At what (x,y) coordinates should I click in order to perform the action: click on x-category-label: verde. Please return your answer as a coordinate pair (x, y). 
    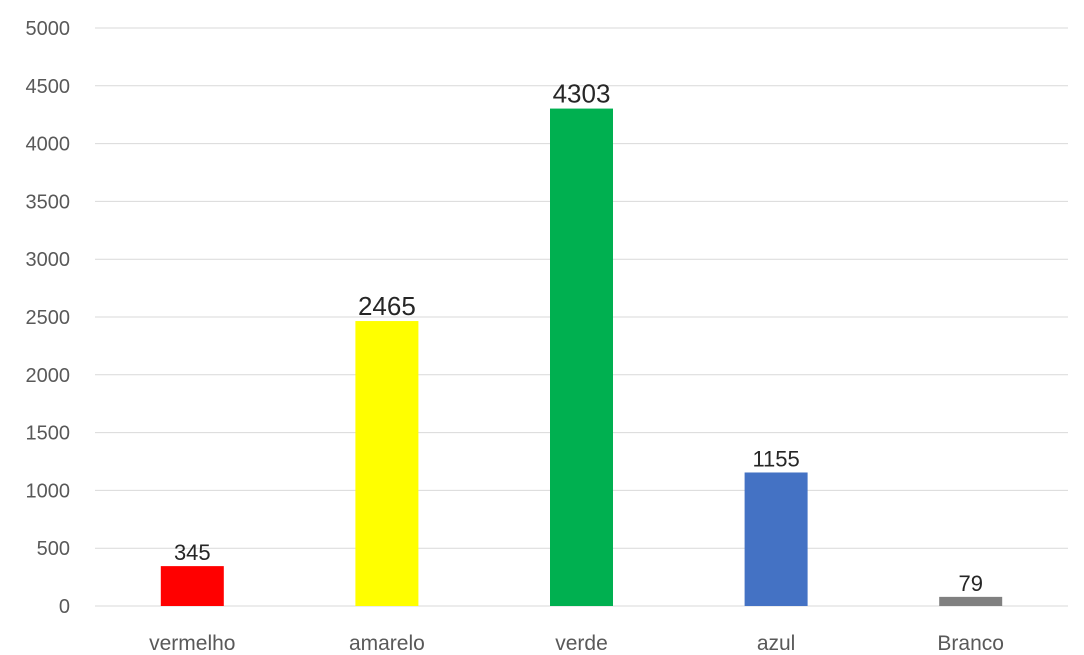
    Looking at the image, I should click on (581, 643).